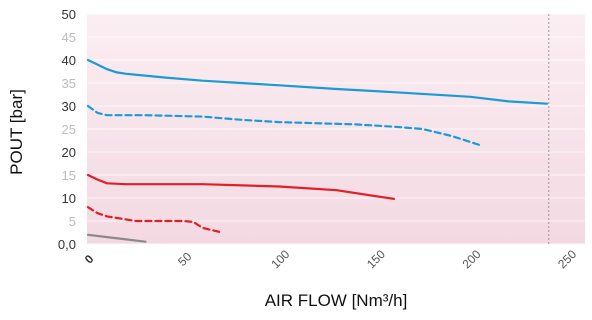 The height and width of the screenshot is (320, 592). I want to click on y-tick-label: 25, so click(69, 129).